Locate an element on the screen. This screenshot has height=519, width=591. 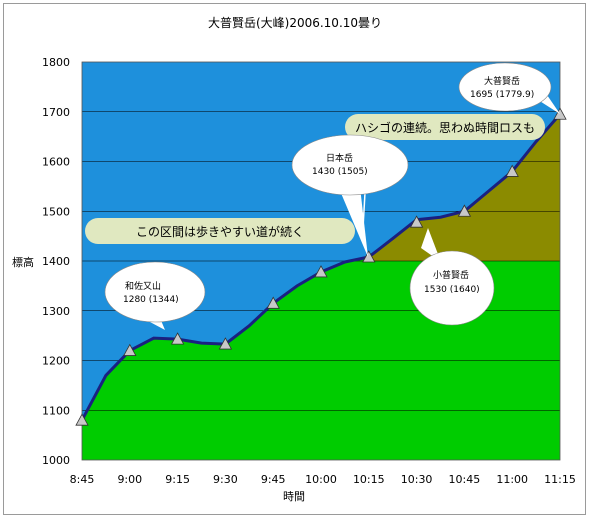
x-tick-label: 11:15 is located at coordinates (560, 479).